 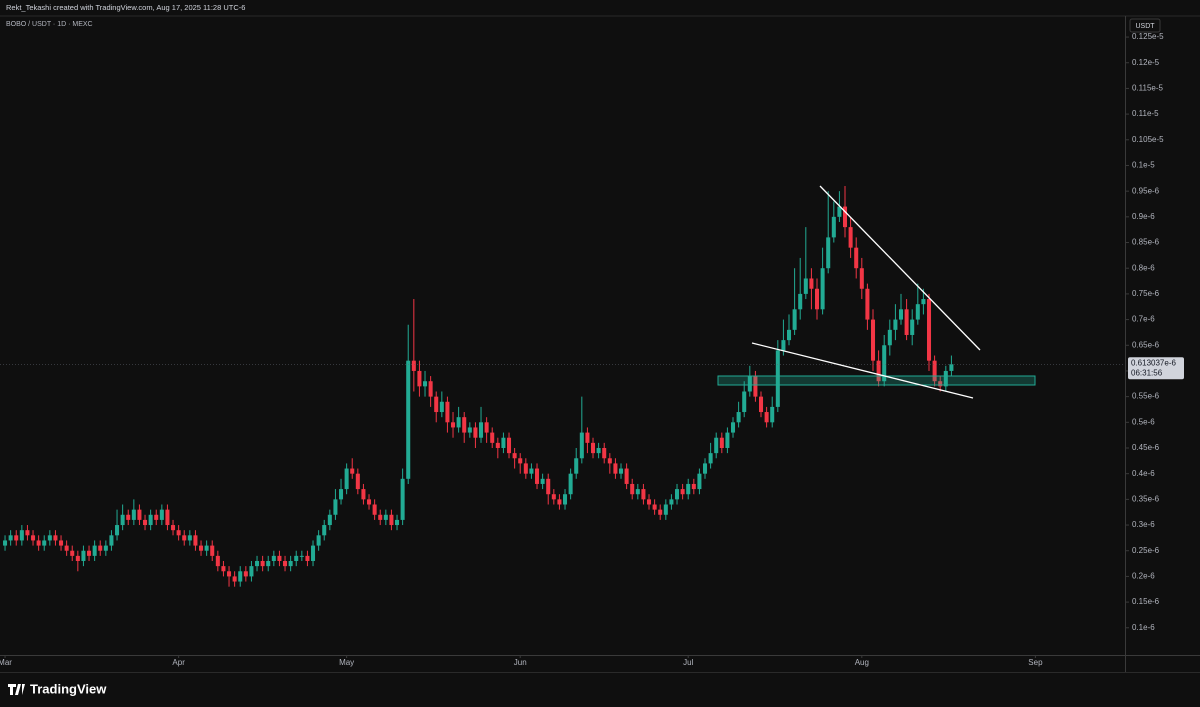 I want to click on y-tick-label: 0.4e-6, so click(x=1143, y=473).